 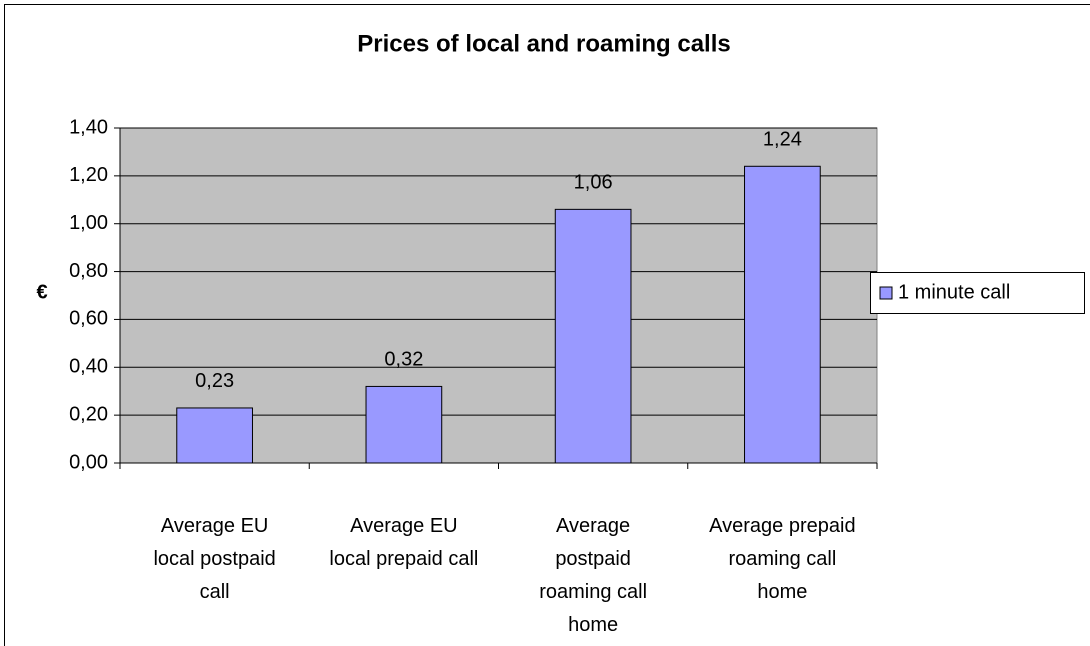 I want to click on y-tick-label: 1,20, so click(x=88, y=175).